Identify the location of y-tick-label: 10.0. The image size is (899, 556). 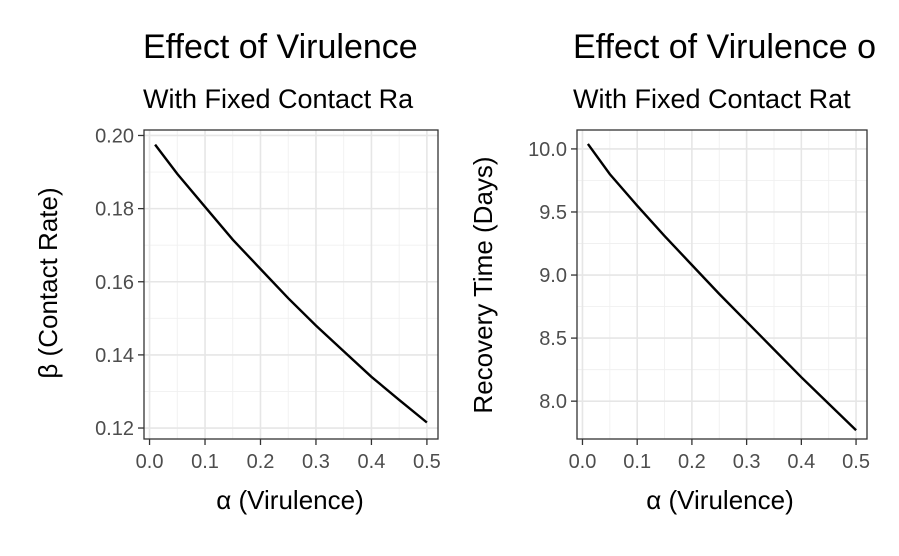
(547, 150).